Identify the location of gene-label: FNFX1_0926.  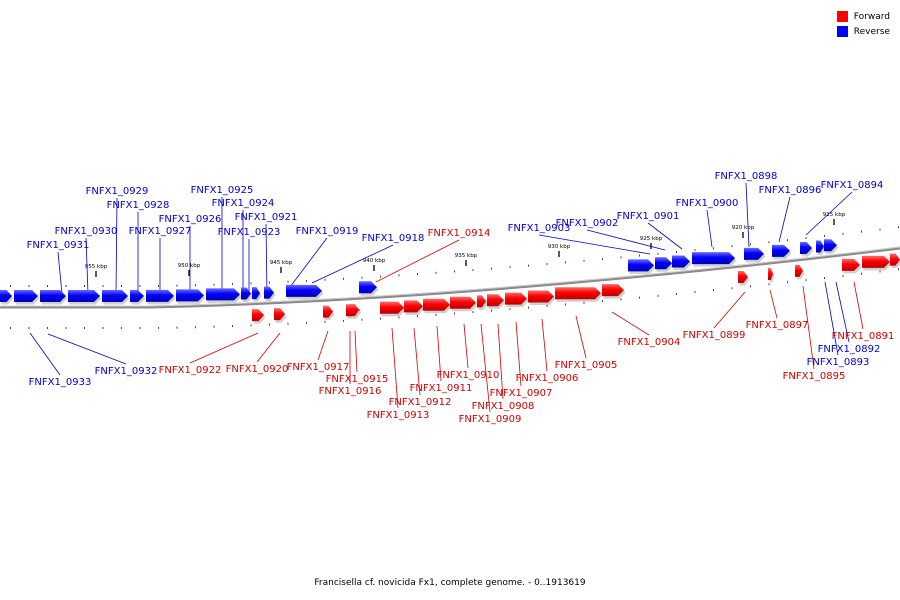
(190, 219).